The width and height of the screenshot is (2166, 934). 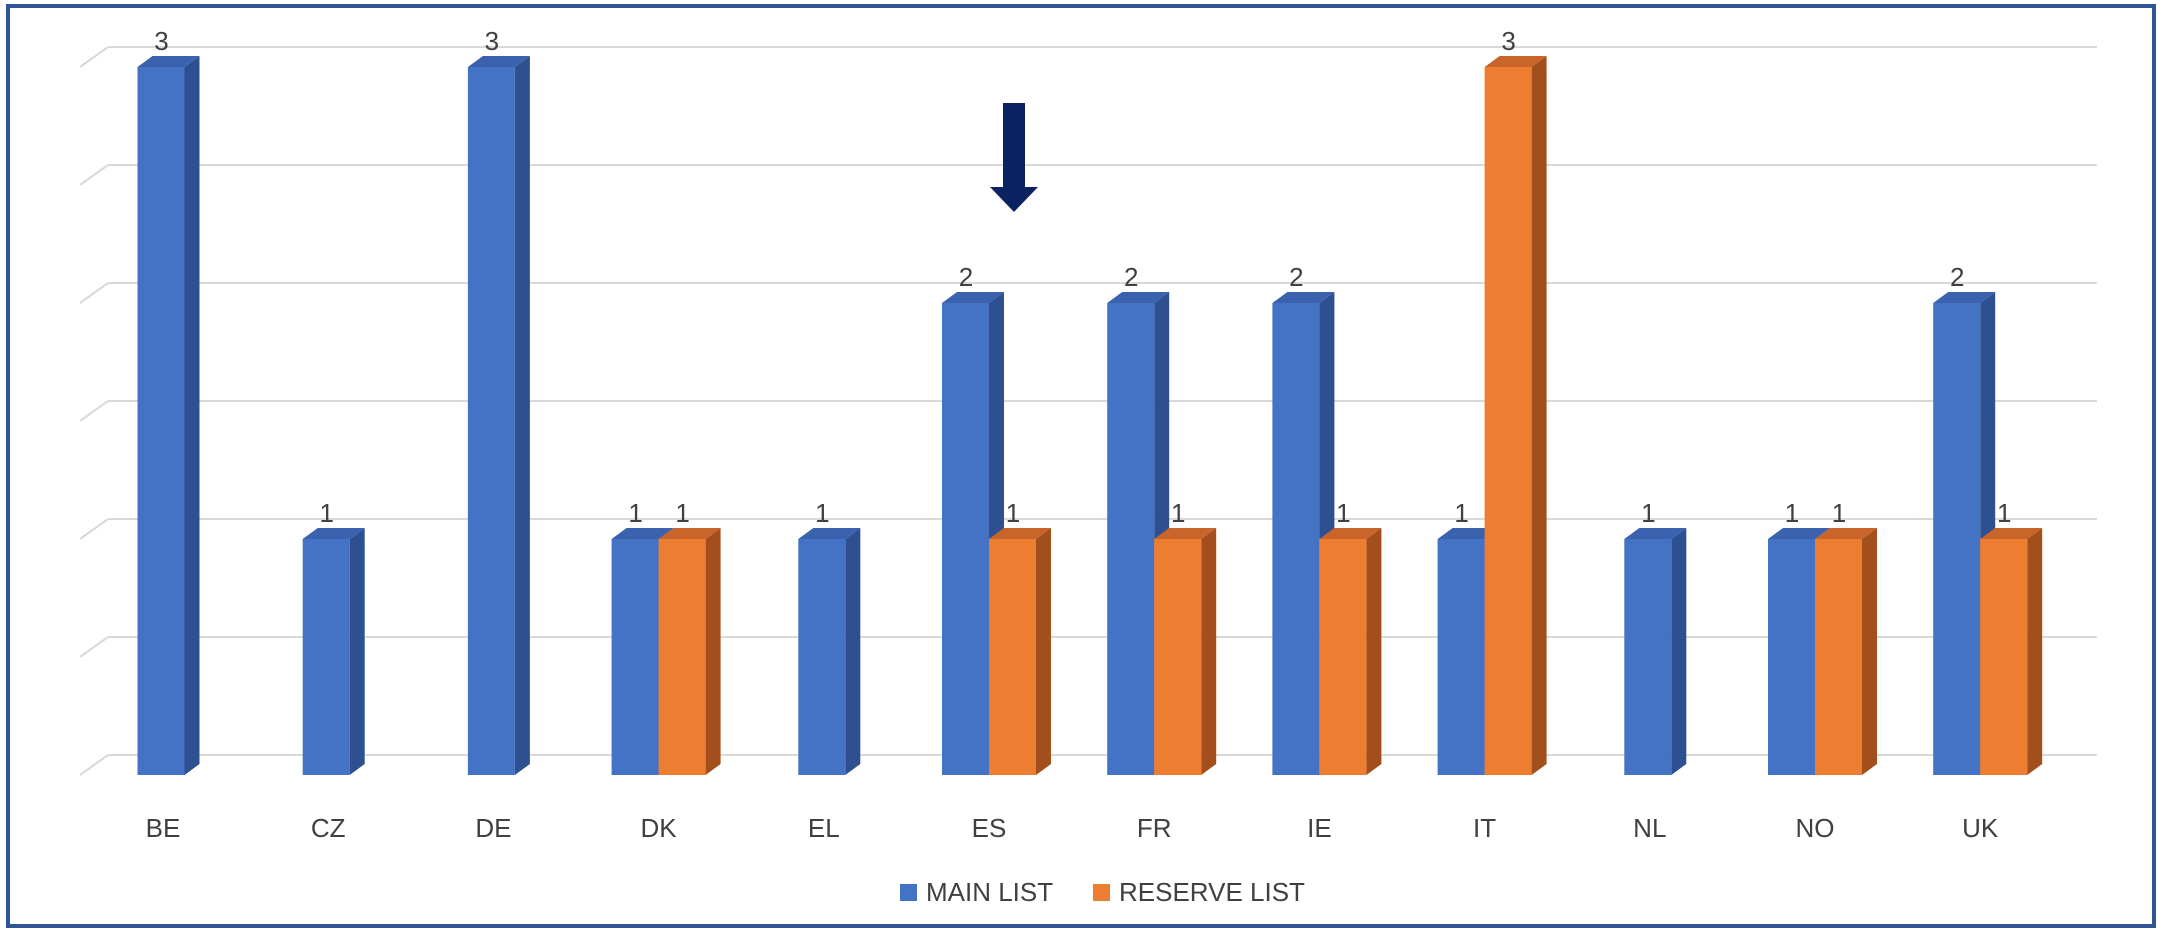 What do you see at coordinates (1319, 828) in the screenshot?
I see `x-tick-label: IE` at bounding box center [1319, 828].